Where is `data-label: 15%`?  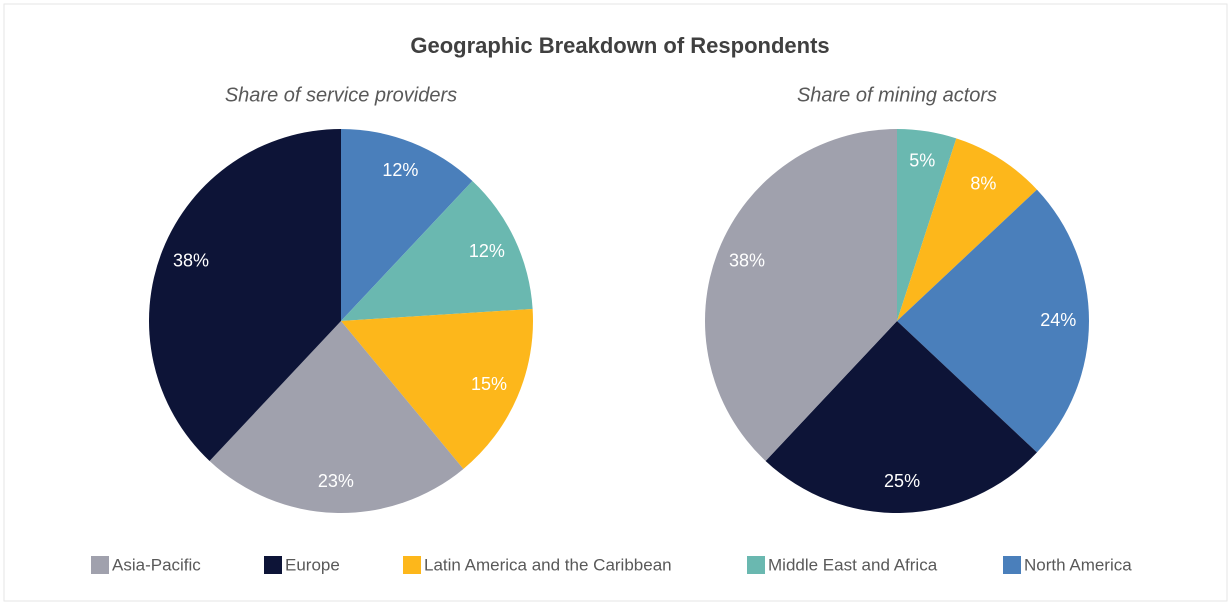
data-label: 15% is located at coordinates (489, 384).